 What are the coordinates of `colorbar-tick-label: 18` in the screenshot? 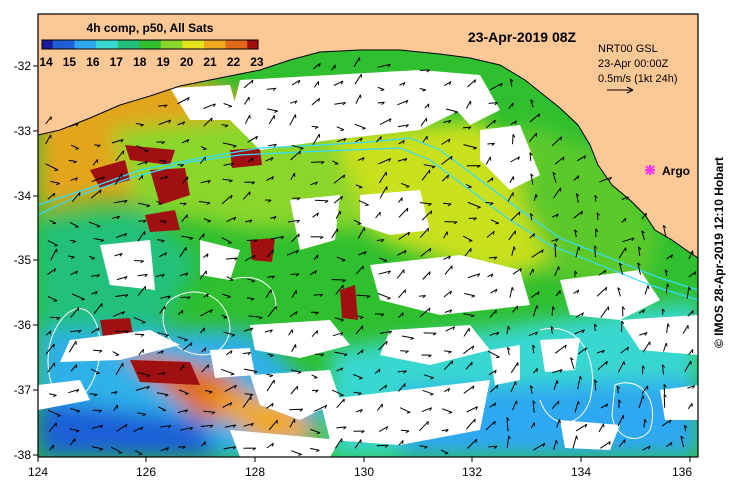 It's located at (140, 62).